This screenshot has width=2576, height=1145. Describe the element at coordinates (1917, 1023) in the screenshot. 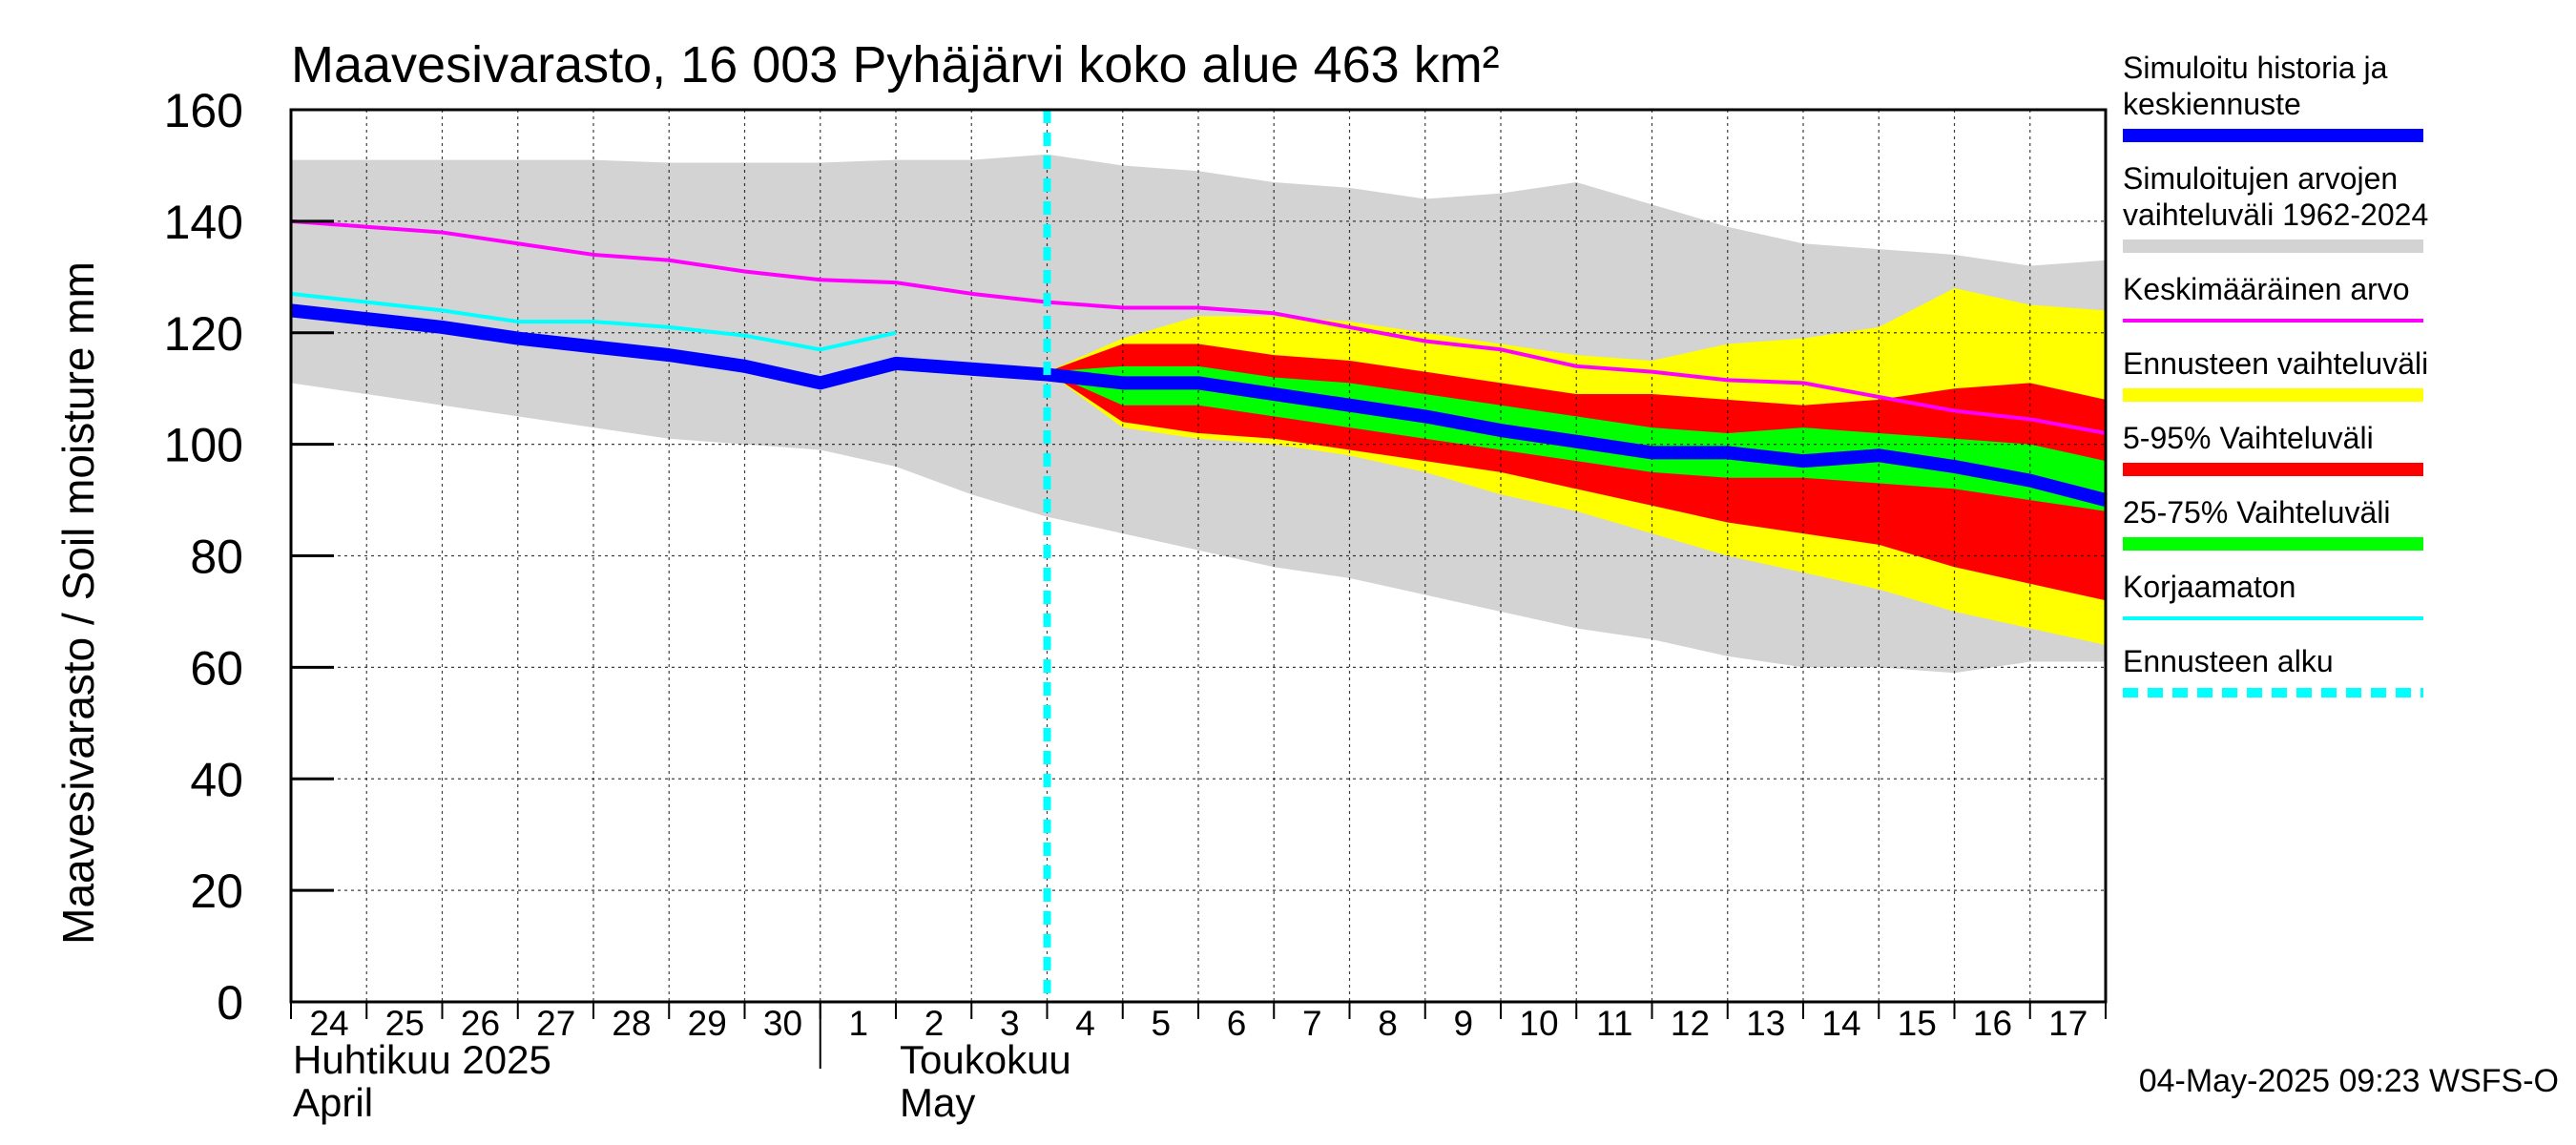

I see `x-tick-label: 15` at that location.